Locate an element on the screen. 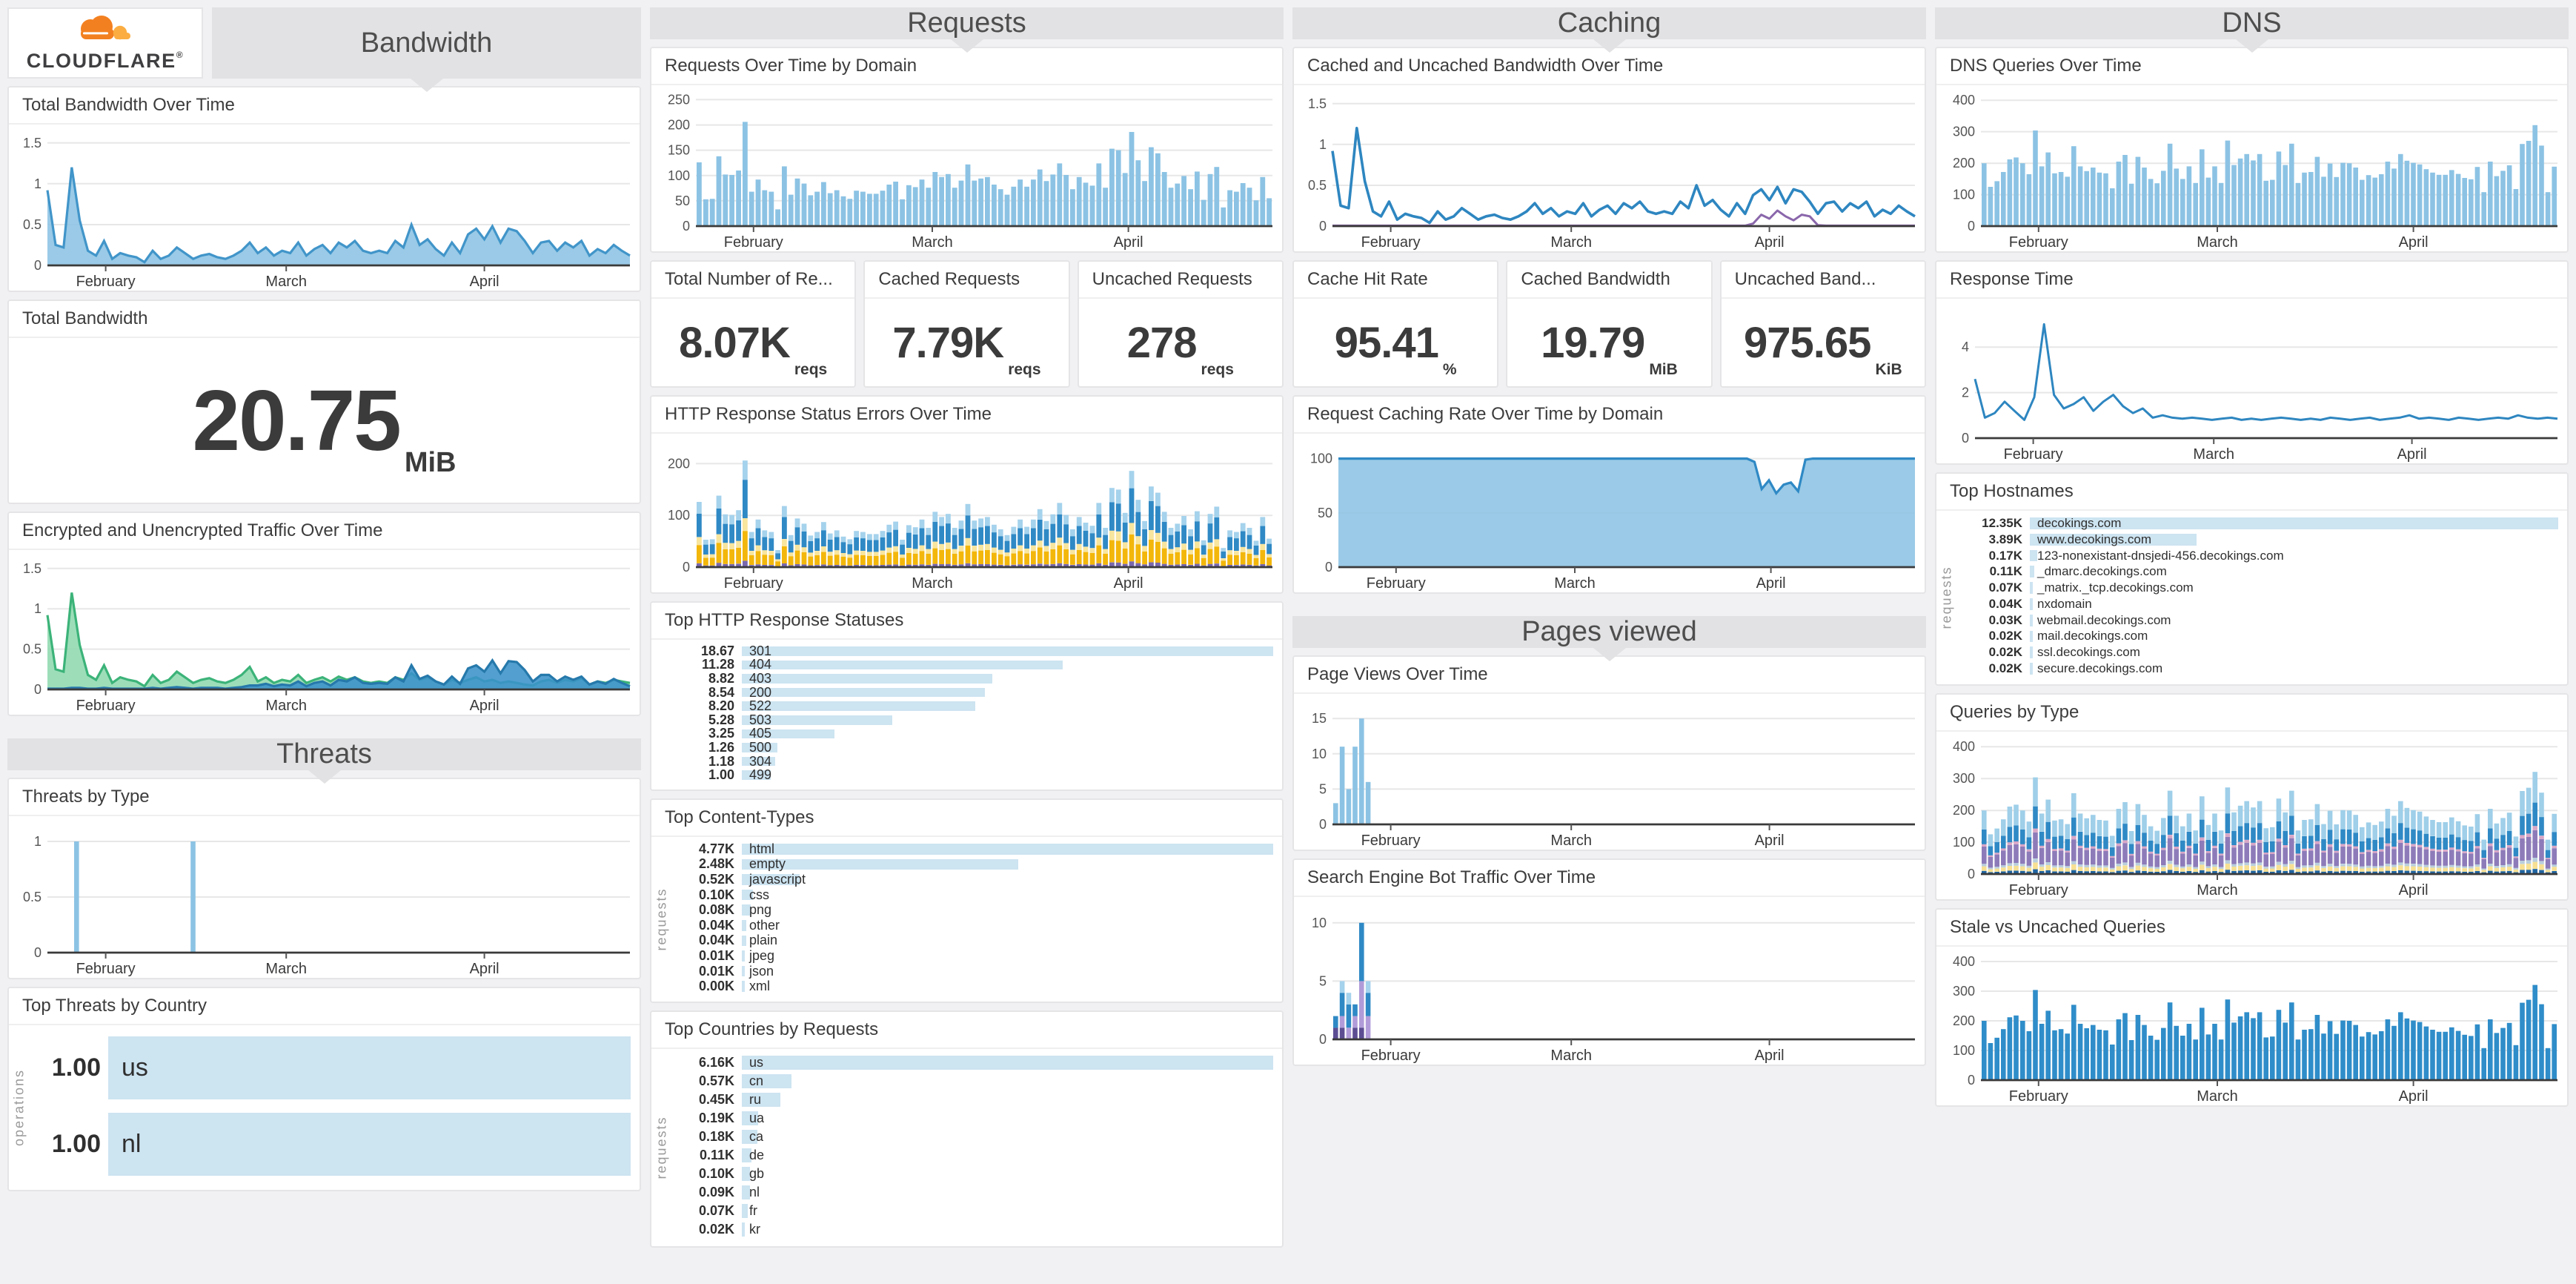  svg-text: 100 is located at coordinates (1964, 195).